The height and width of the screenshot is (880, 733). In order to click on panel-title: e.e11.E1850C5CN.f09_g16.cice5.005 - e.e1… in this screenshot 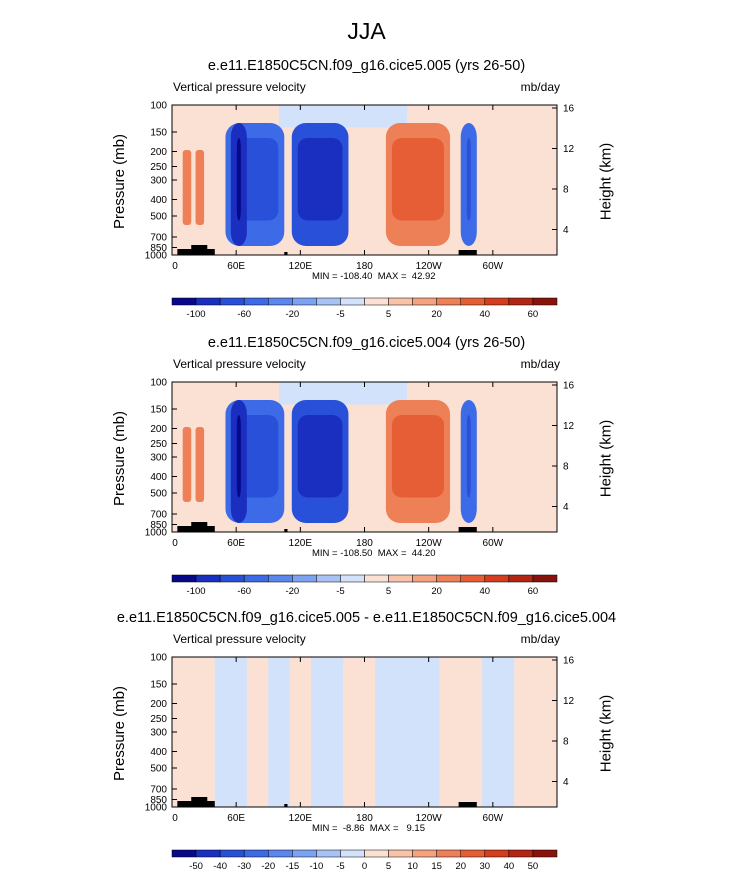, I will do `click(366, 618)`.